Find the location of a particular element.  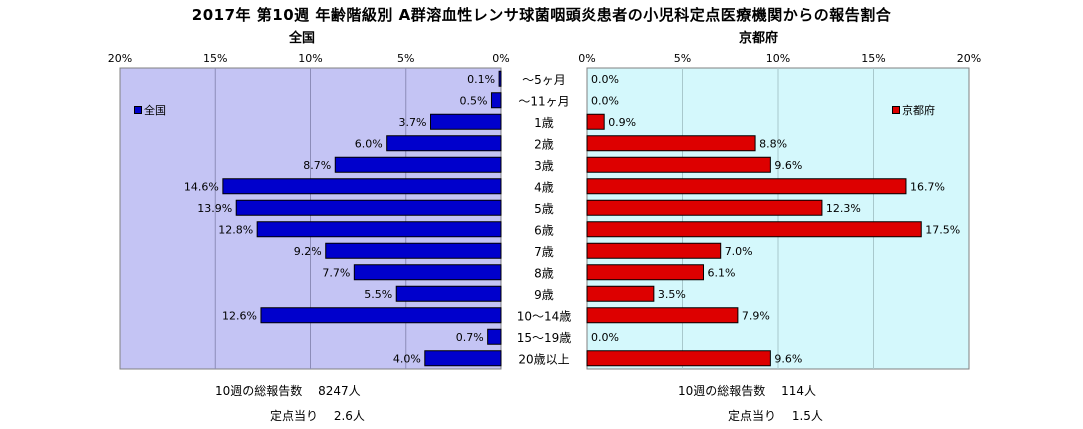

age-category-label: ～5ヶ月 is located at coordinates (544, 80).